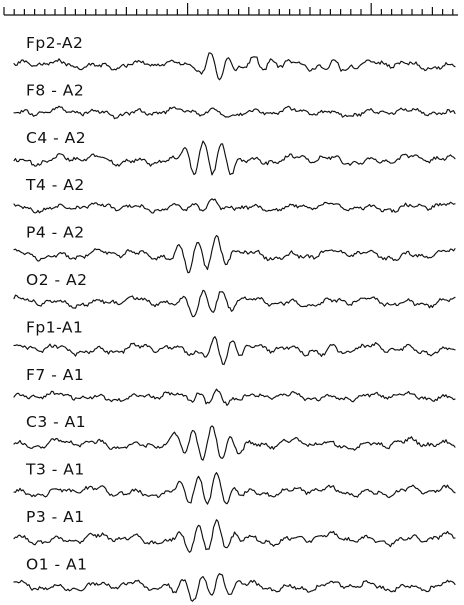 Image resolution: width=464 pixels, height=605 pixels. Describe the element at coordinates (54, 327) in the screenshot. I see `channel-label: Fp1-A1` at that location.